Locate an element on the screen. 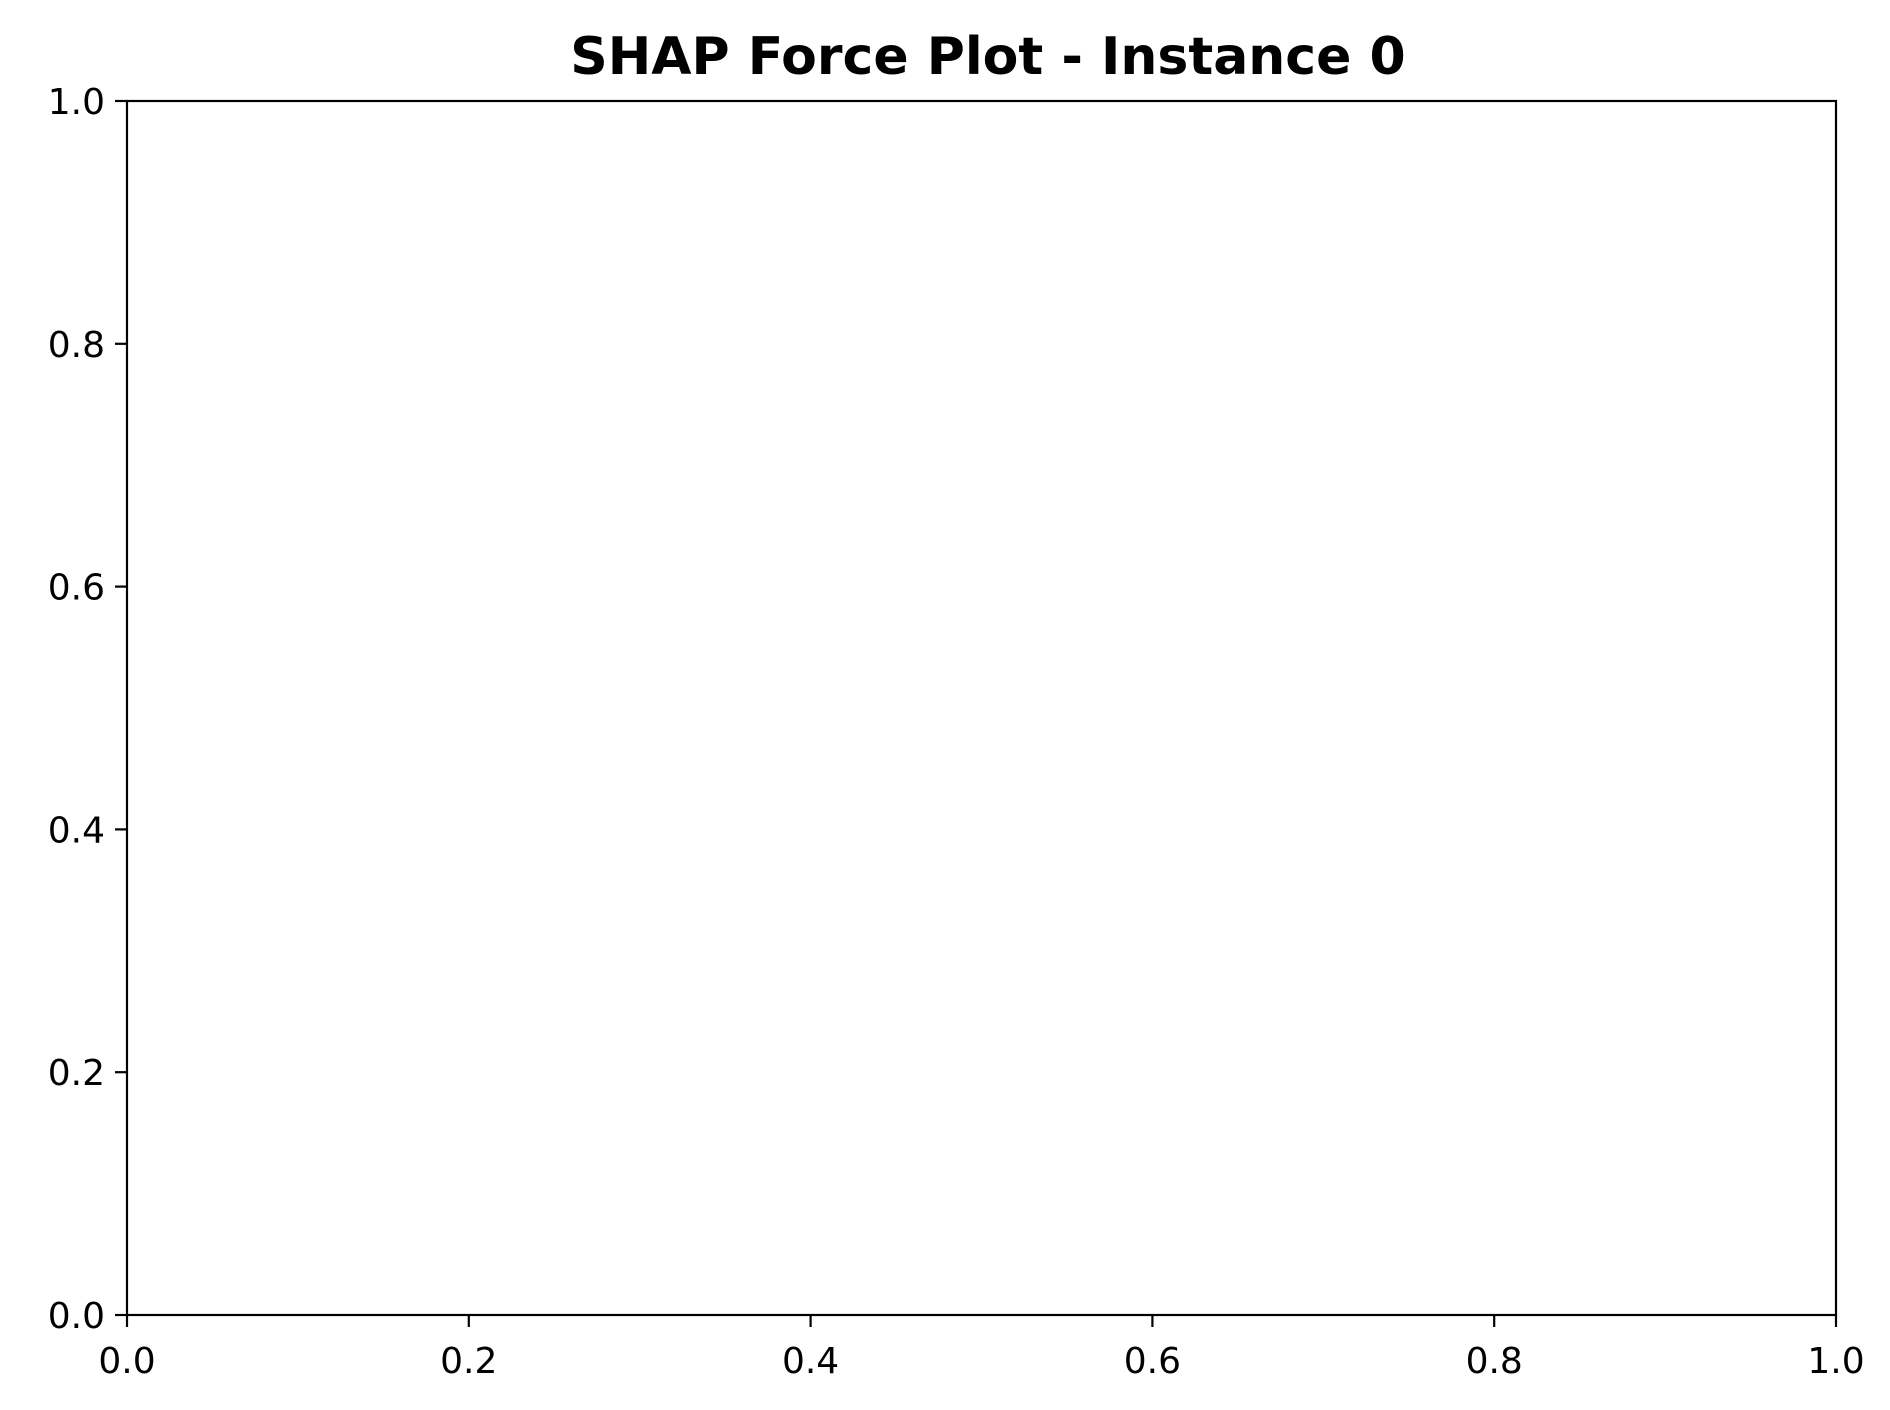 This screenshot has width=1890, height=1410. x-tick-label: 0.2 is located at coordinates (468, 1361).